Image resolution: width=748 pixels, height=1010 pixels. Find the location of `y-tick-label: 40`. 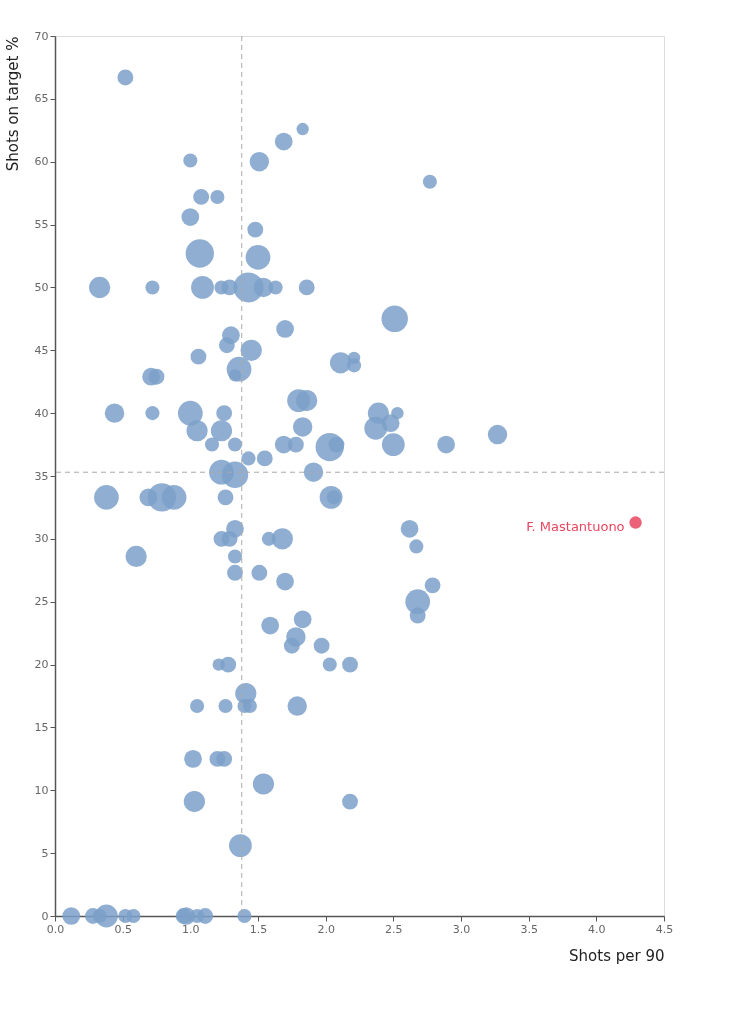

y-tick-label: 40 is located at coordinates (41, 413).